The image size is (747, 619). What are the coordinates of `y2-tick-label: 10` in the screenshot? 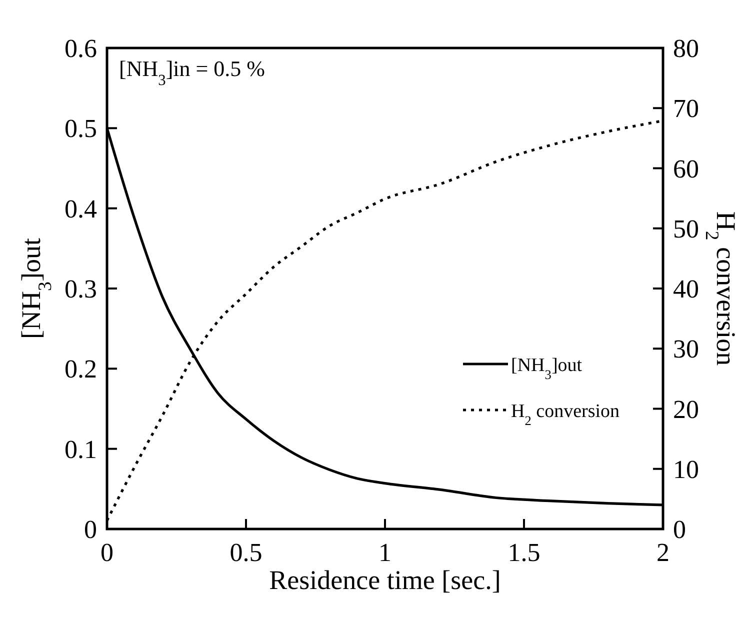 It's located at (686, 469).